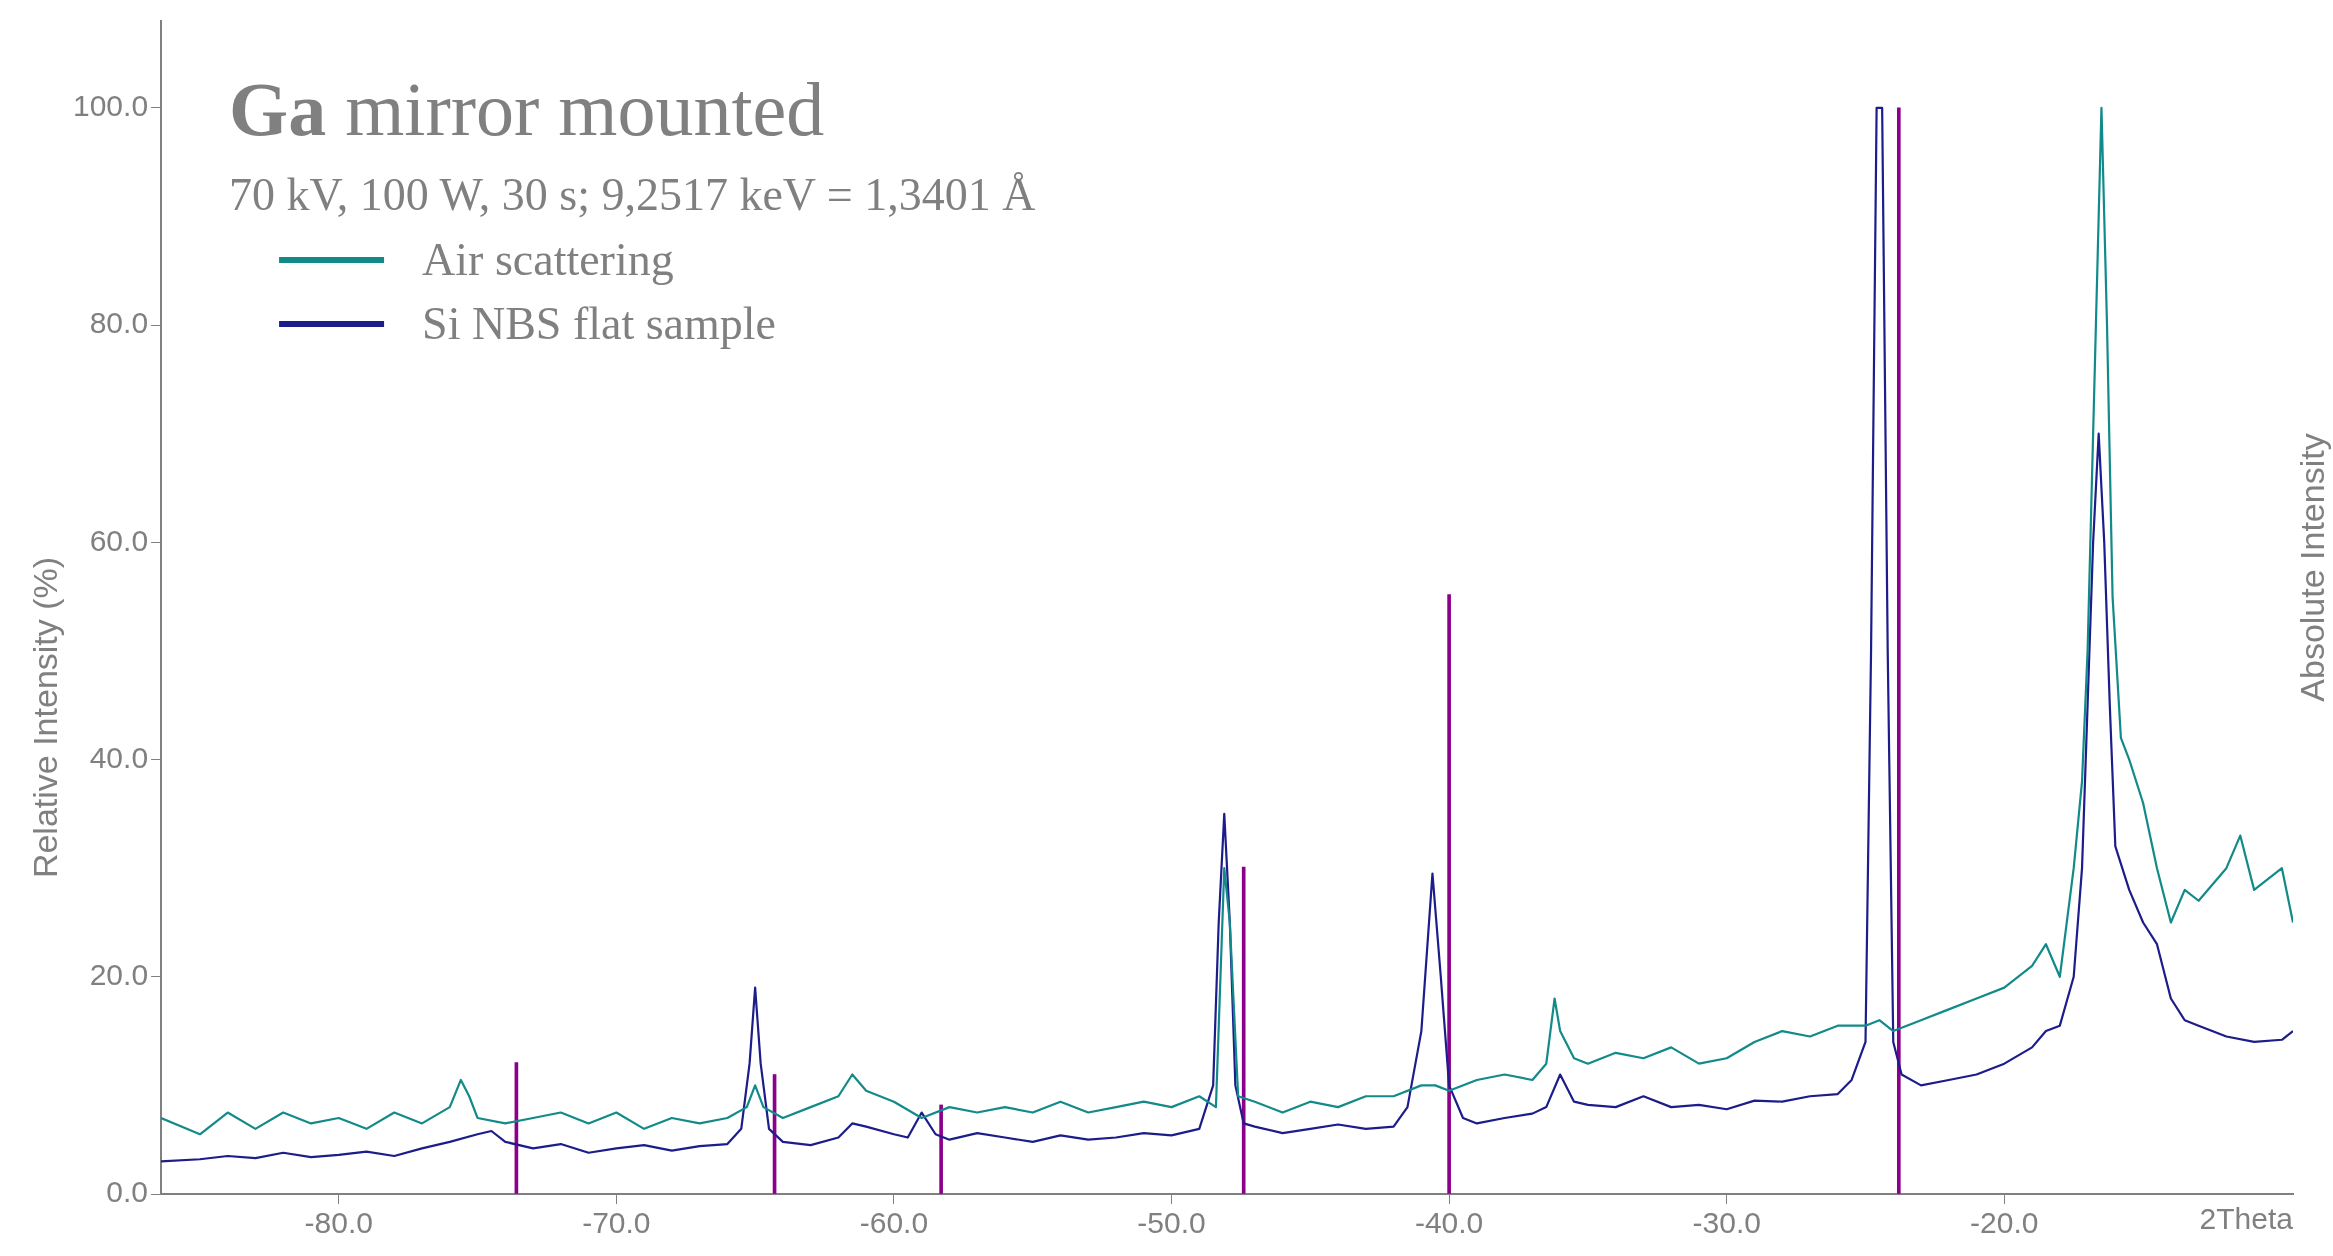 This screenshot has height=1256, width=2333. Describe the element at coordinates (119, 540) in the screenshot. I see `y-tick-label: 60.0` at that location.